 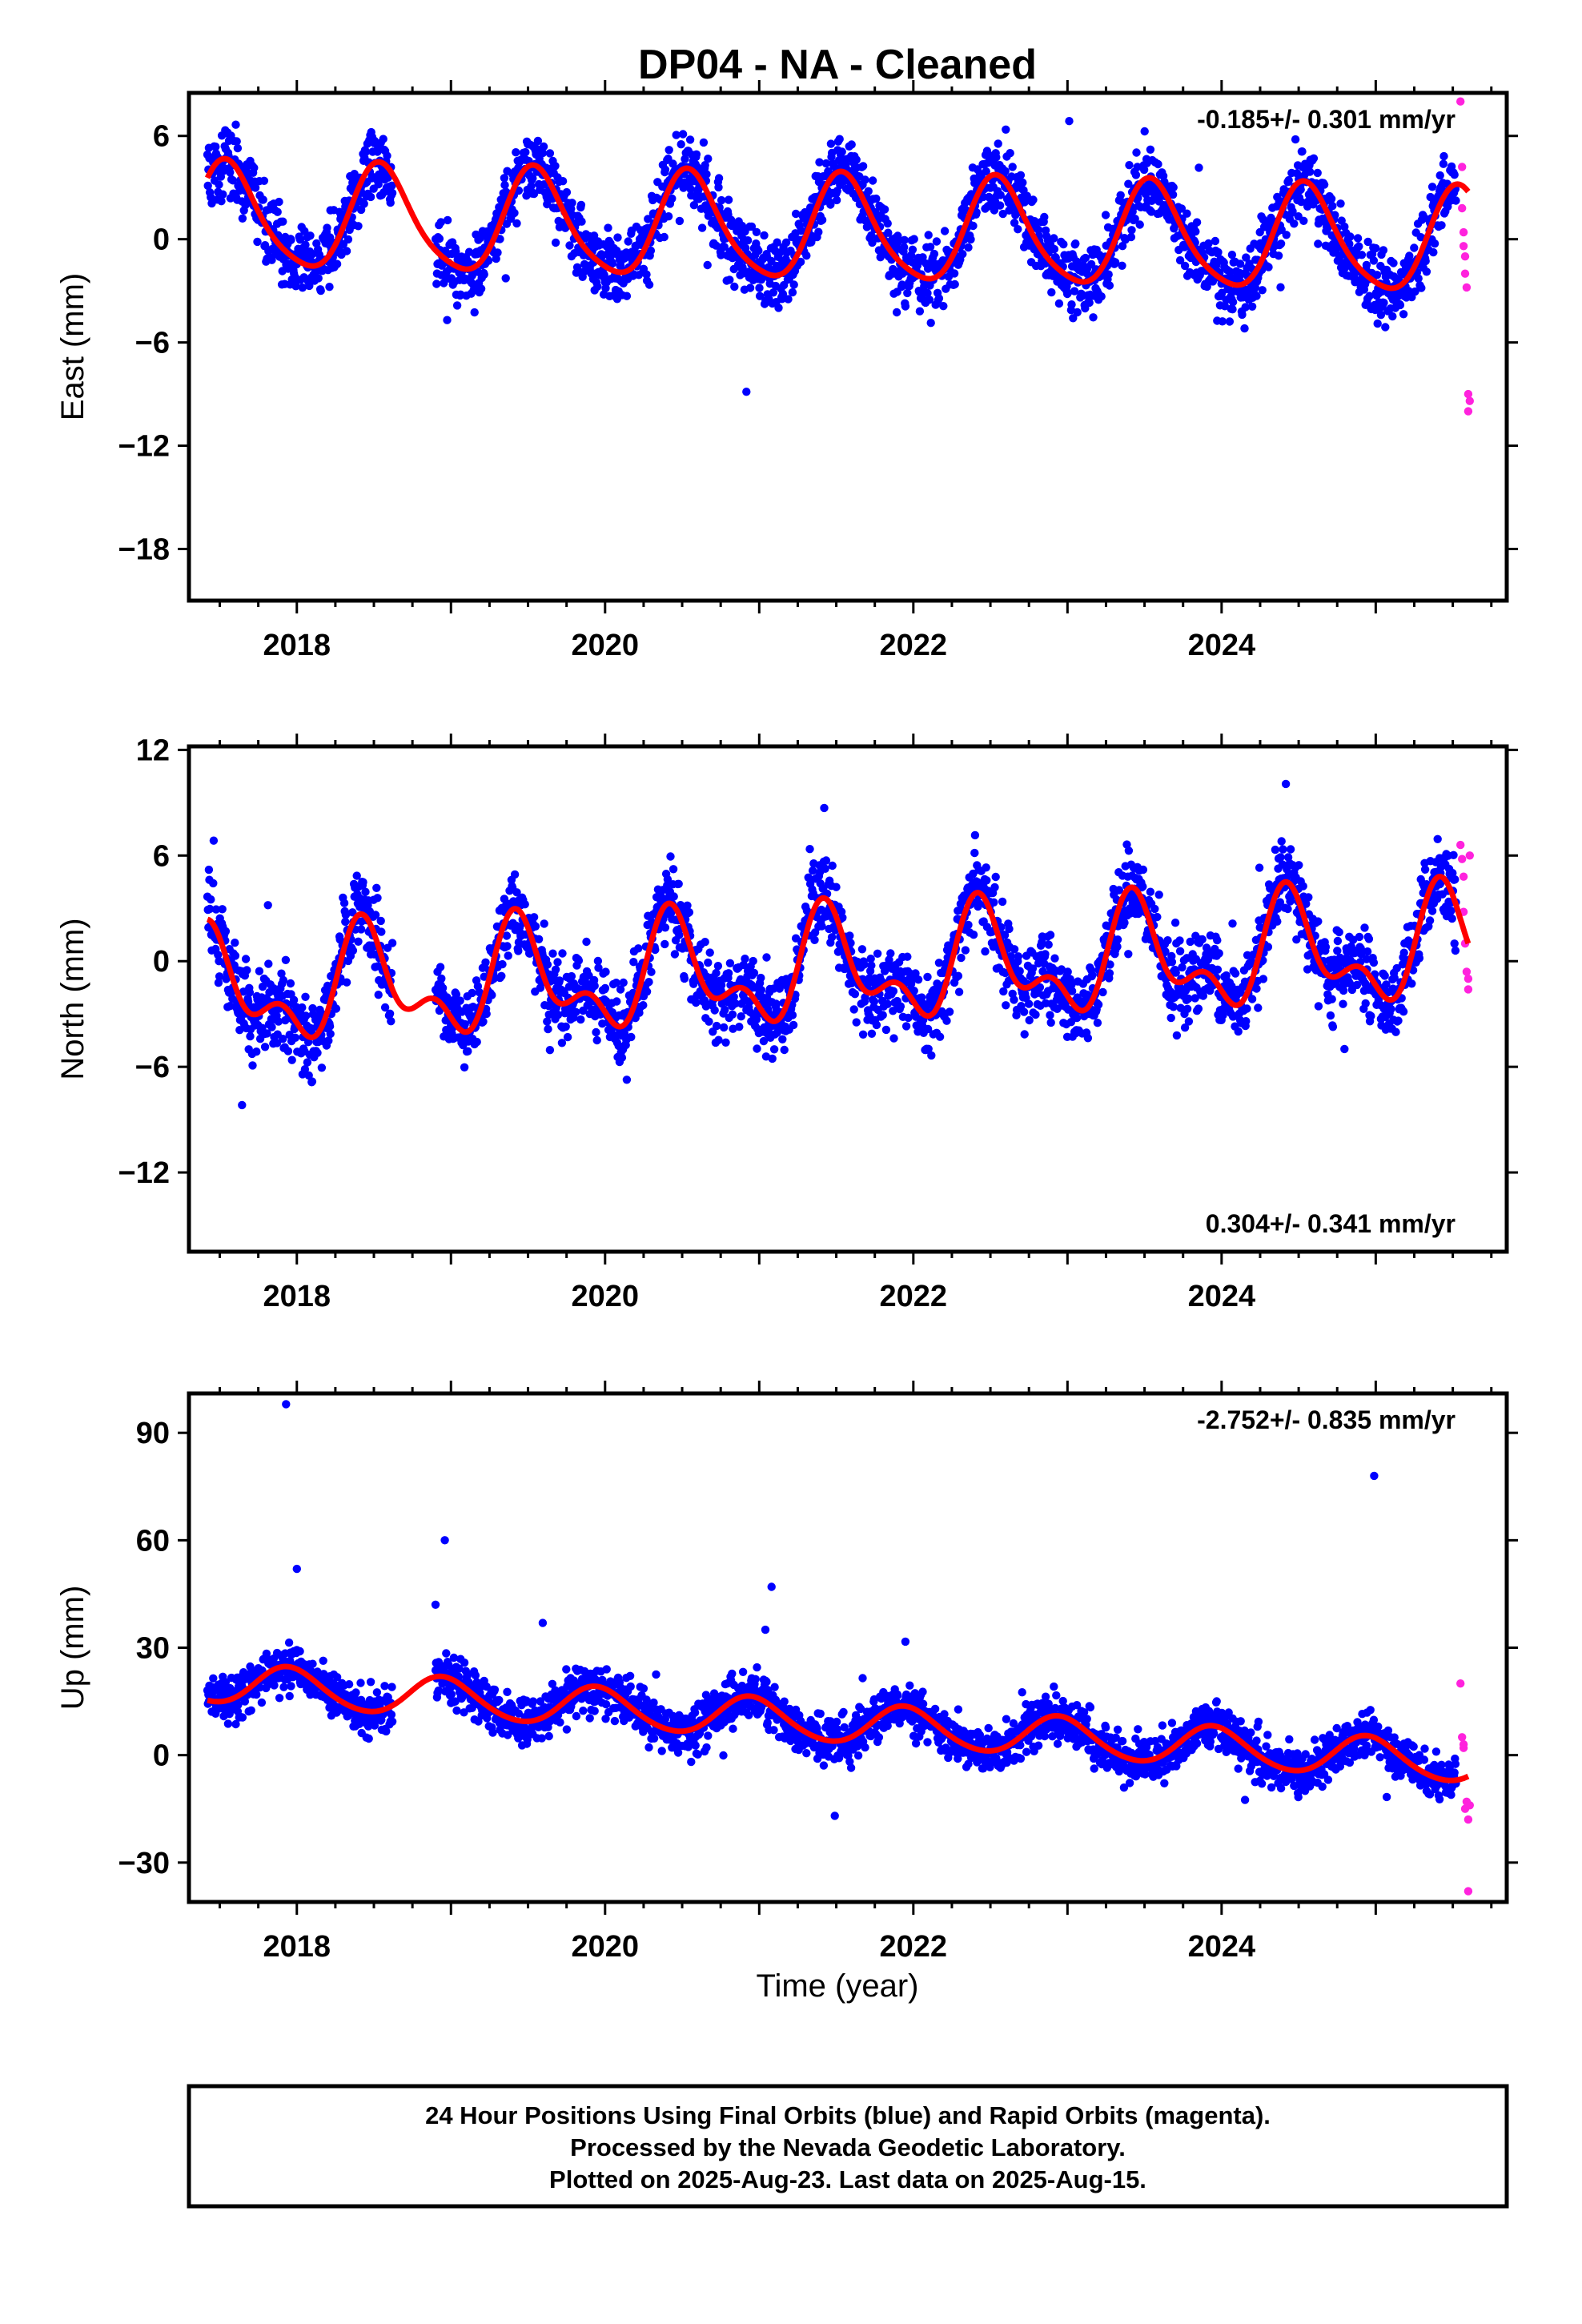 What do you see at coordinates (1470, 400) in the screenshot?
I see `rapid-orbit-point` at bounding box center [1470, 400].